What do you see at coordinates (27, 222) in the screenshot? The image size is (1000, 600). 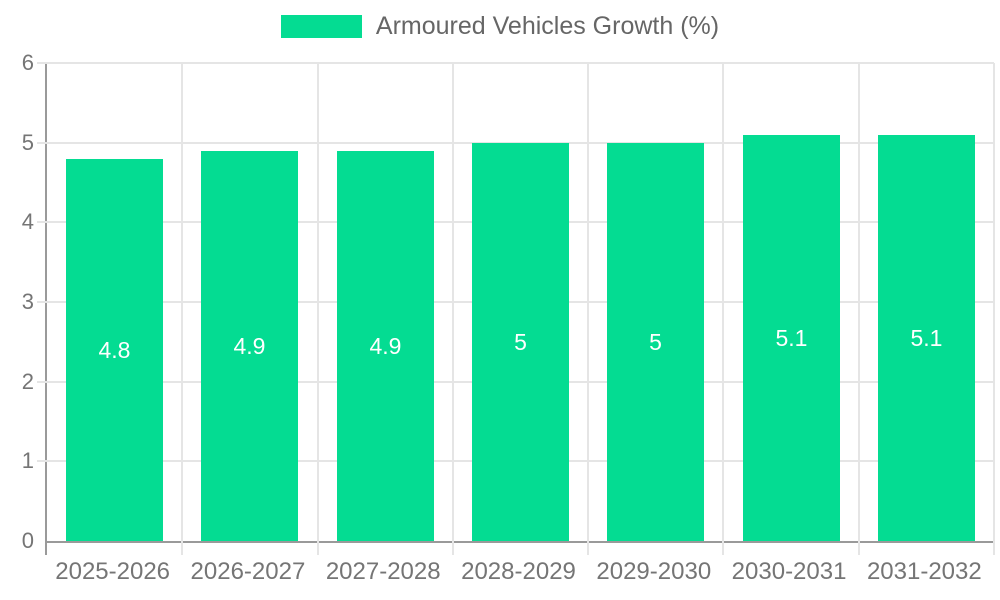 I see `y-tick-label: 4` at bounding box center [27, 222].